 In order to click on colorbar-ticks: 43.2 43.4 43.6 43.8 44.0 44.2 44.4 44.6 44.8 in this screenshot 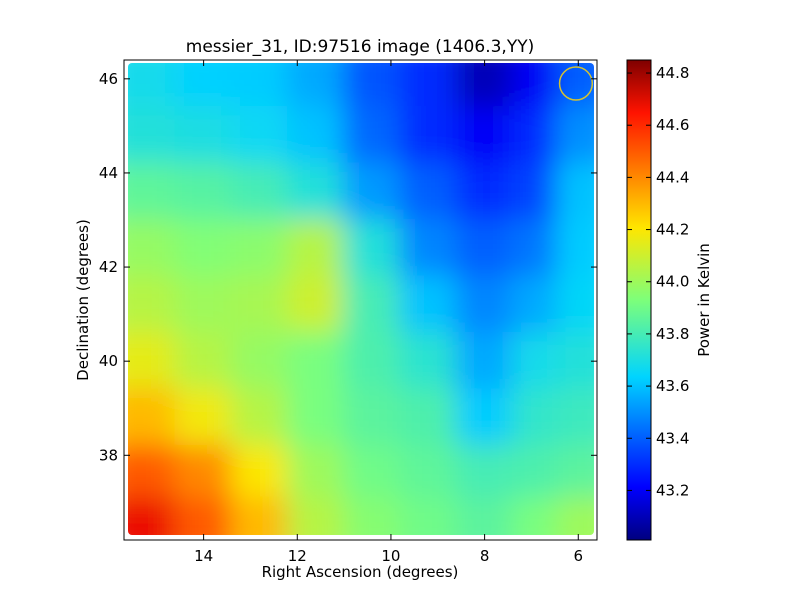, I will do `click(658, 281)`.